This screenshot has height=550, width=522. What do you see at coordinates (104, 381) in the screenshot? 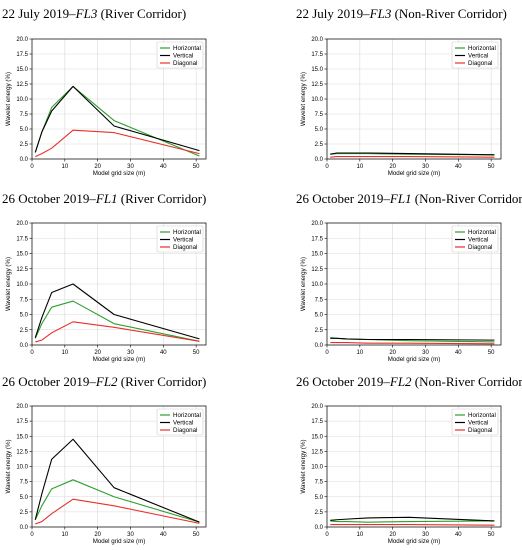
I see `chart-title: 26 October 2019–FL2 (River Corridor)` at bounding box center [104, 381].